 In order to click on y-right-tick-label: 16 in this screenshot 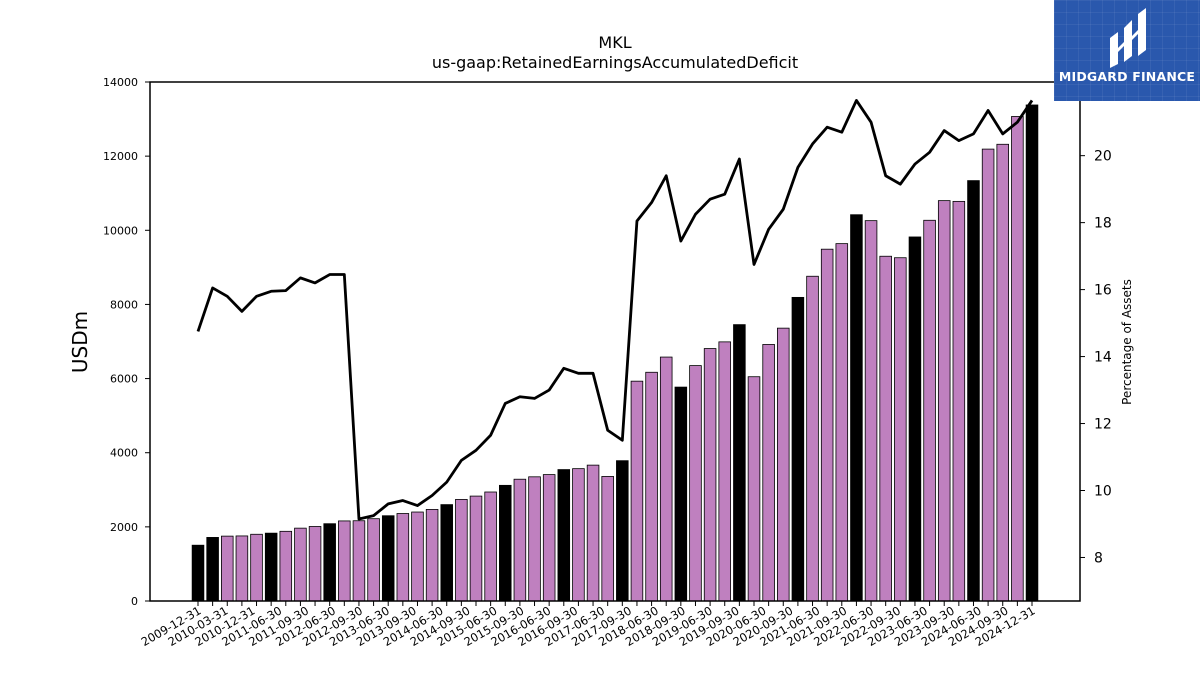, I will do `click(1103, 291)`.